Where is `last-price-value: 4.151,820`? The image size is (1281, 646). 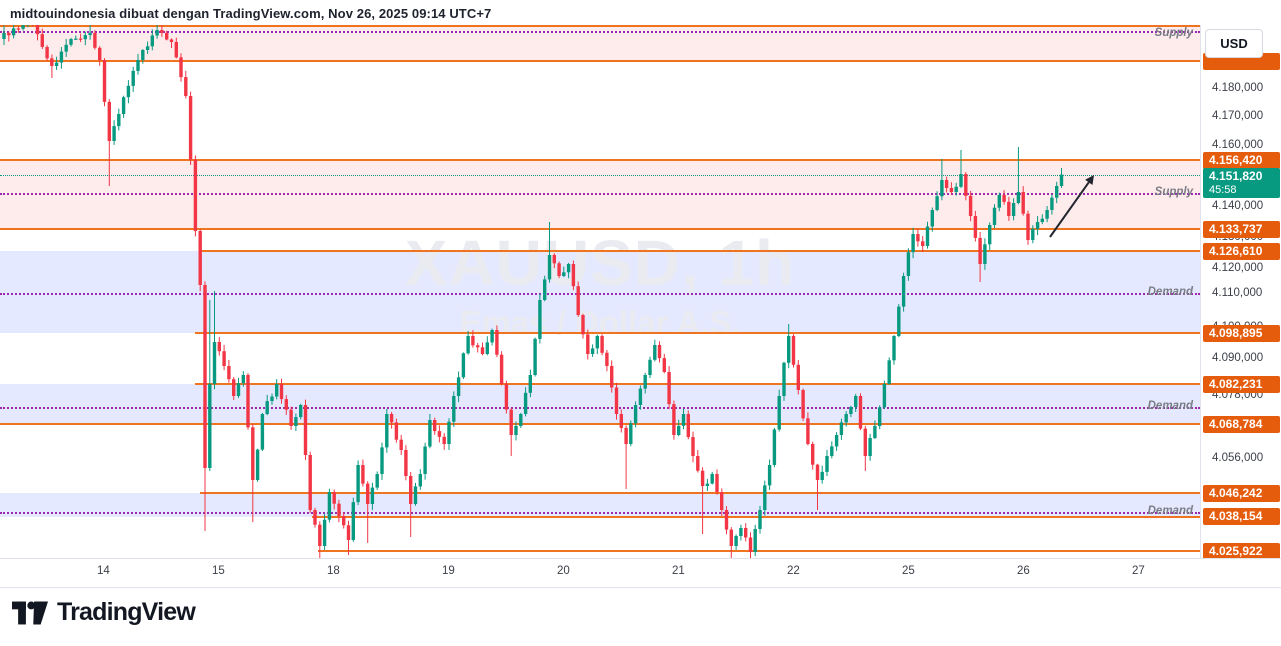
last-price-value: 4.151,820 is located at coordinates (1236, 176).